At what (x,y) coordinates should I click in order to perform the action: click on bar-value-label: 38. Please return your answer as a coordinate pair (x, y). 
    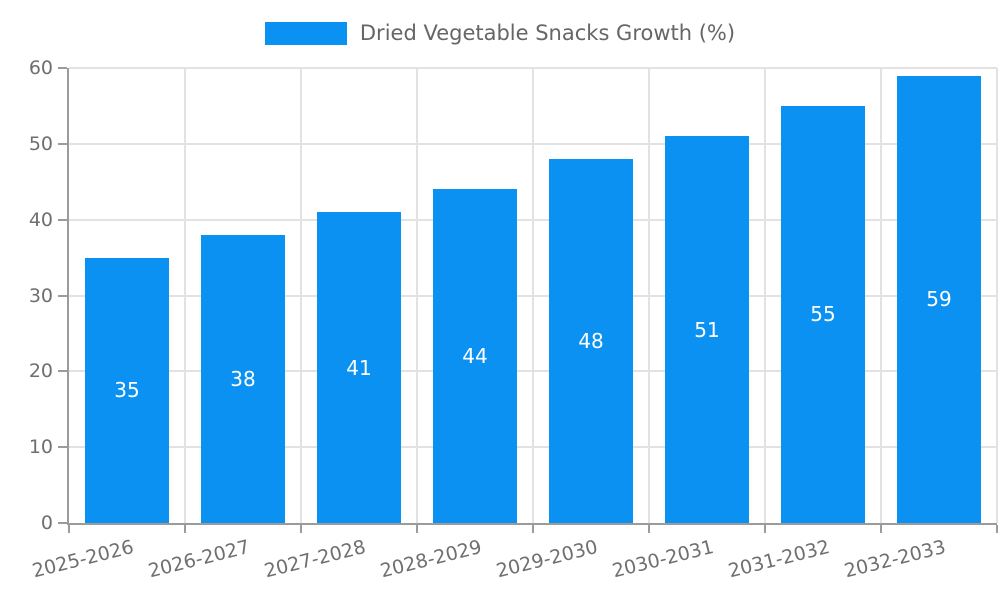
    Looking at the image, I should click on (243, 378).